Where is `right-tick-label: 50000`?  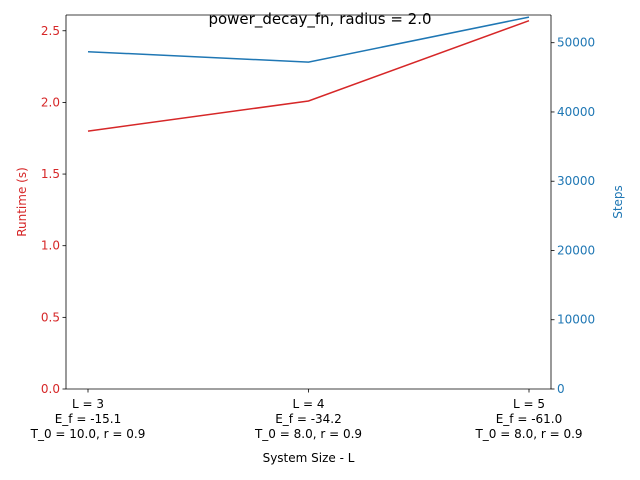
right-tick-label: 50000 is located at coordinates (576, 43).